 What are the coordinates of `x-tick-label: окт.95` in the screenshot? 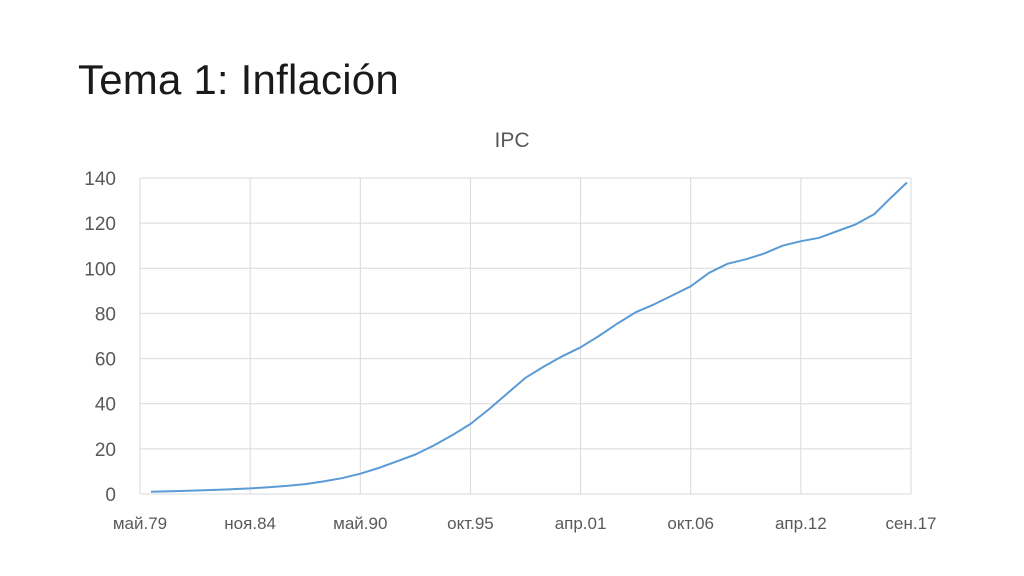 It's located at (470, 523).